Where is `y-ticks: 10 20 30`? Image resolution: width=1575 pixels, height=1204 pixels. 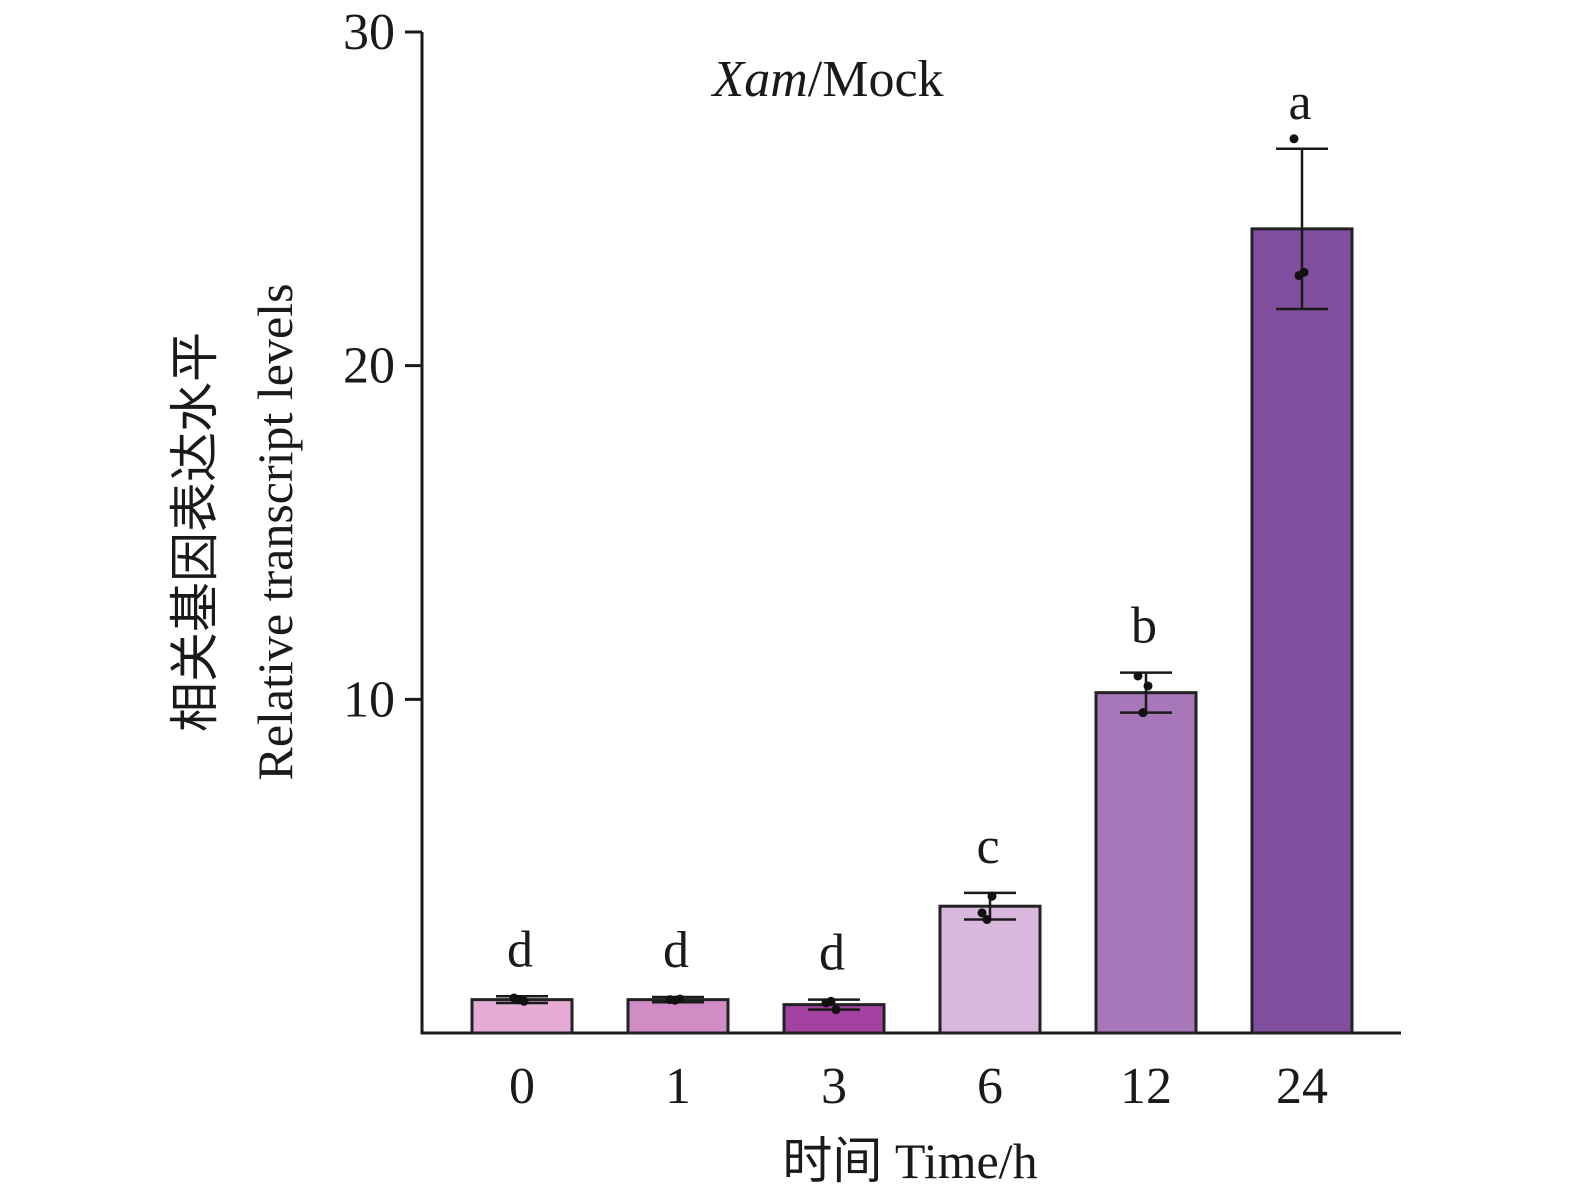
y-ticks: 10 20 30 is located at coordinates (382, 366).